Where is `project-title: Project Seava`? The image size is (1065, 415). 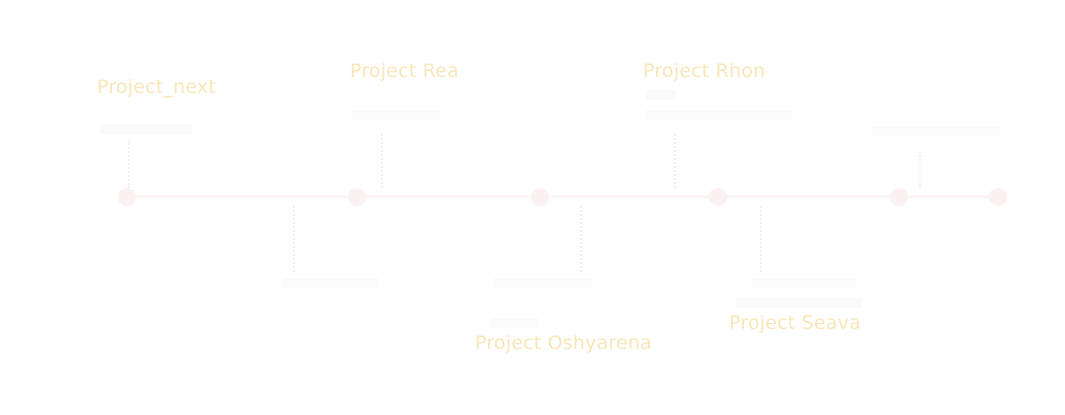
project-title: Project Seava is located at coordinates (795, 323).